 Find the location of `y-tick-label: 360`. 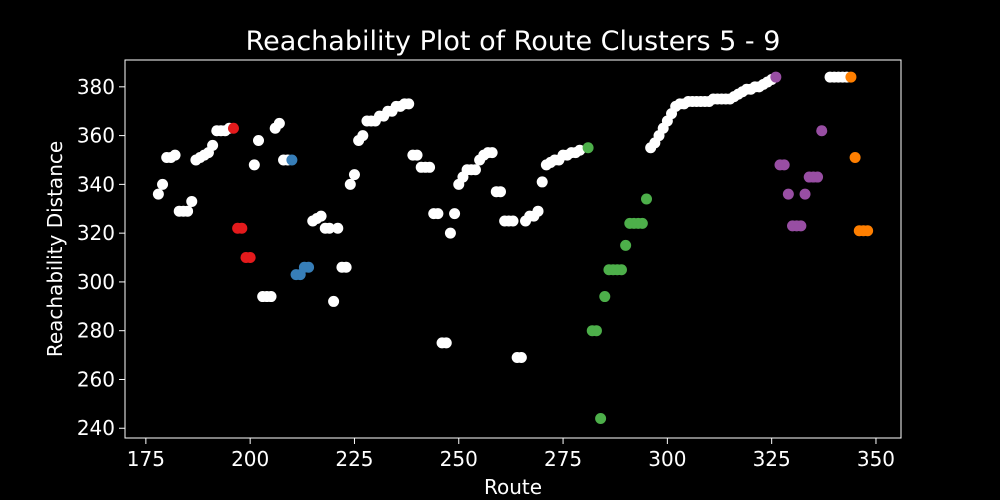

y-tick-label: 360 is located at coordinates (96, 136).